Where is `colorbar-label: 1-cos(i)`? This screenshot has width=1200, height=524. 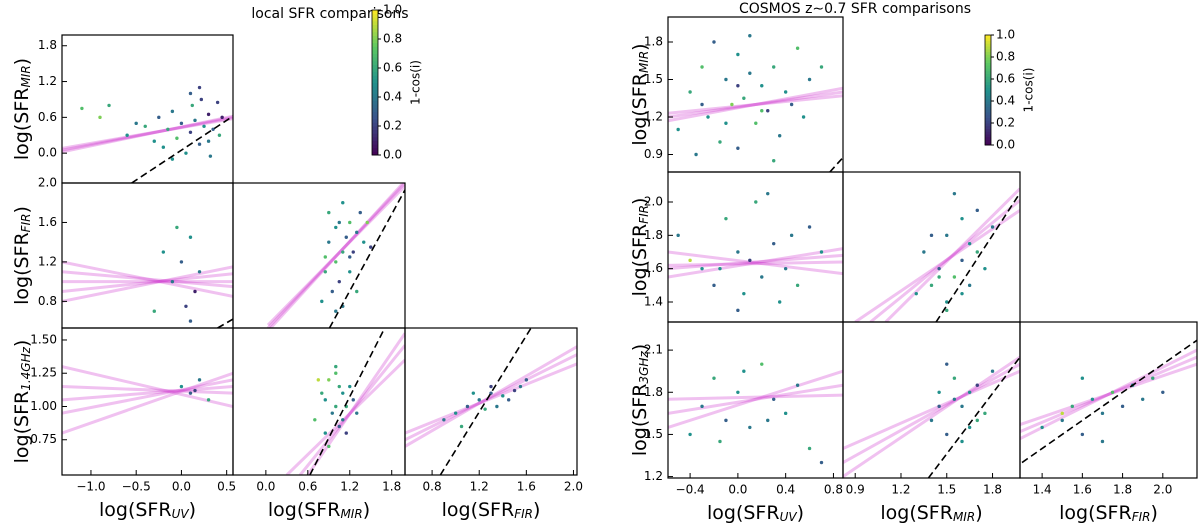
colorbar-label: 1-cos(i) is located at coordinates (416, 82).